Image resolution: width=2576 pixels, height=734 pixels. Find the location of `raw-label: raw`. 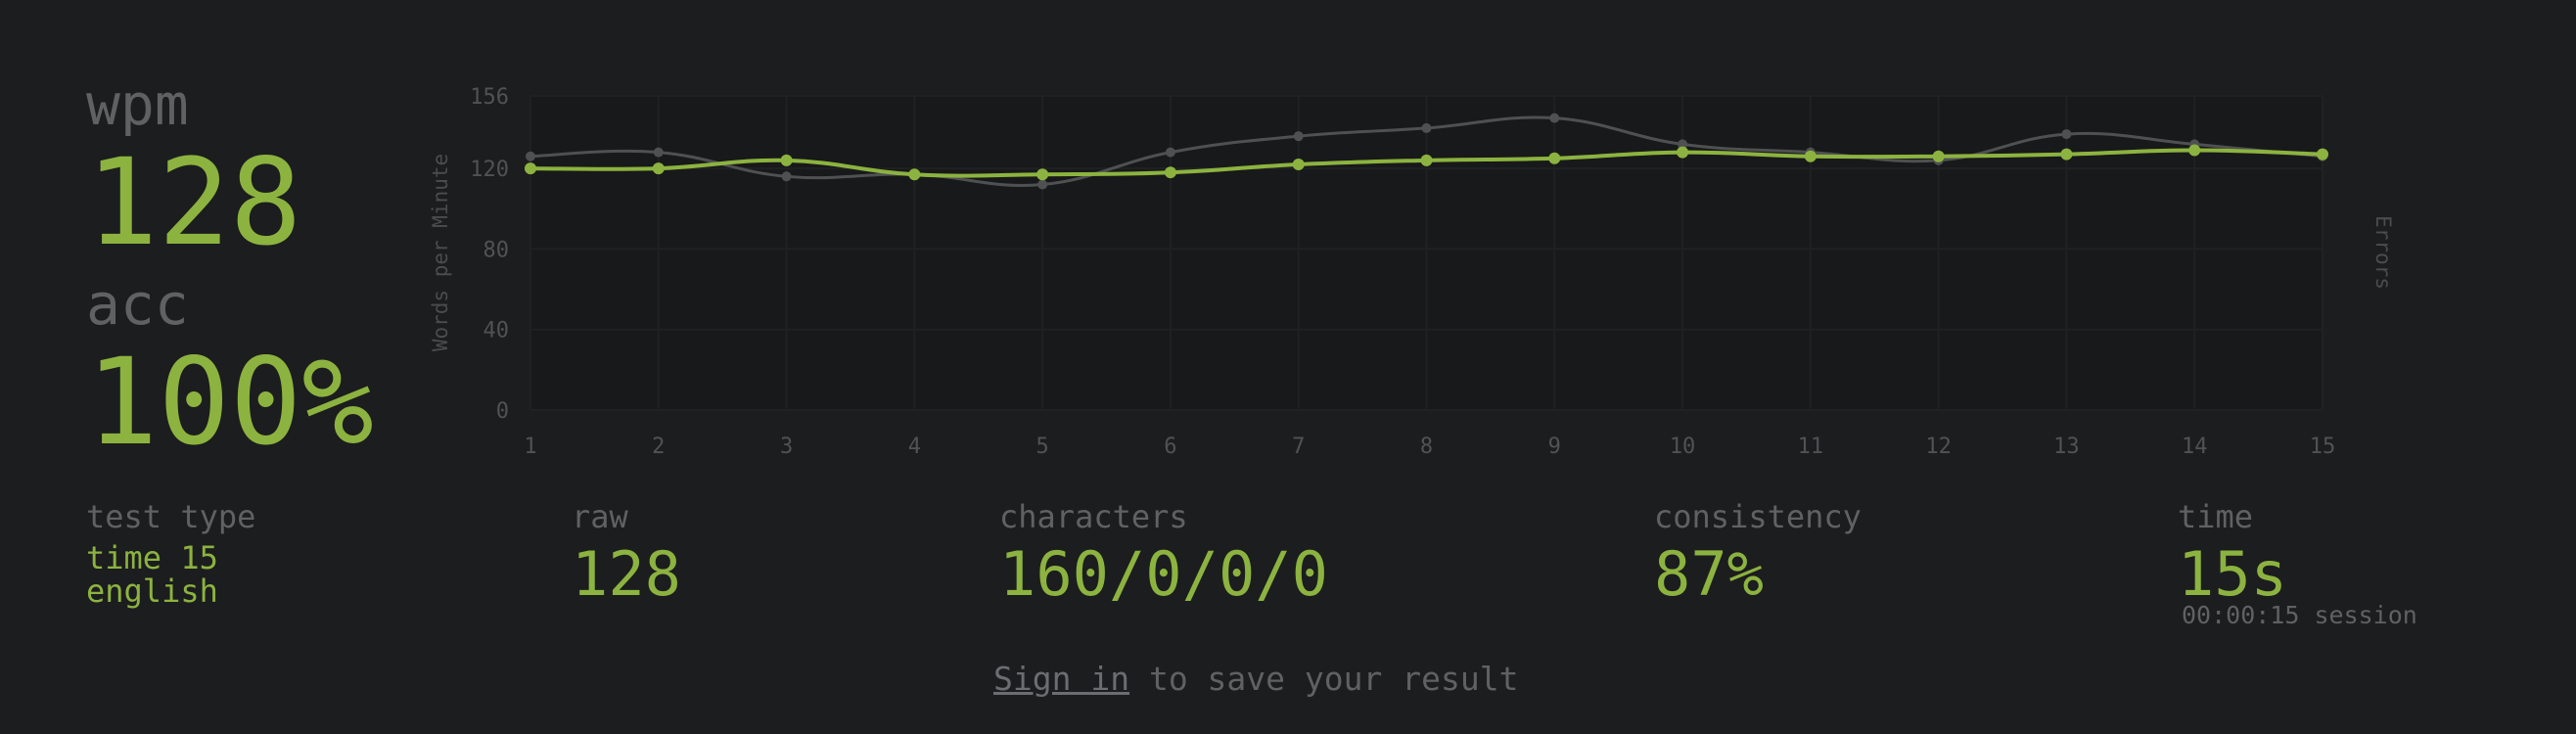

raw-label: raw is located at coordinates (600, 517).